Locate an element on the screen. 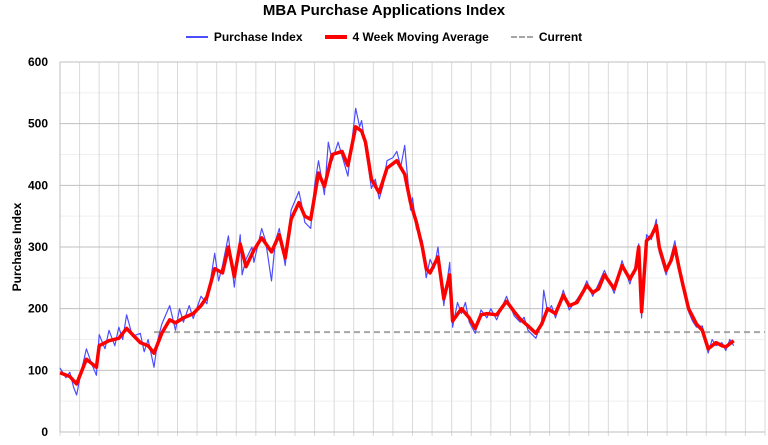 The image size is (768, 445). legend-item-moving-average: 4 Week Moving Average is located at coordinates (406, 37).